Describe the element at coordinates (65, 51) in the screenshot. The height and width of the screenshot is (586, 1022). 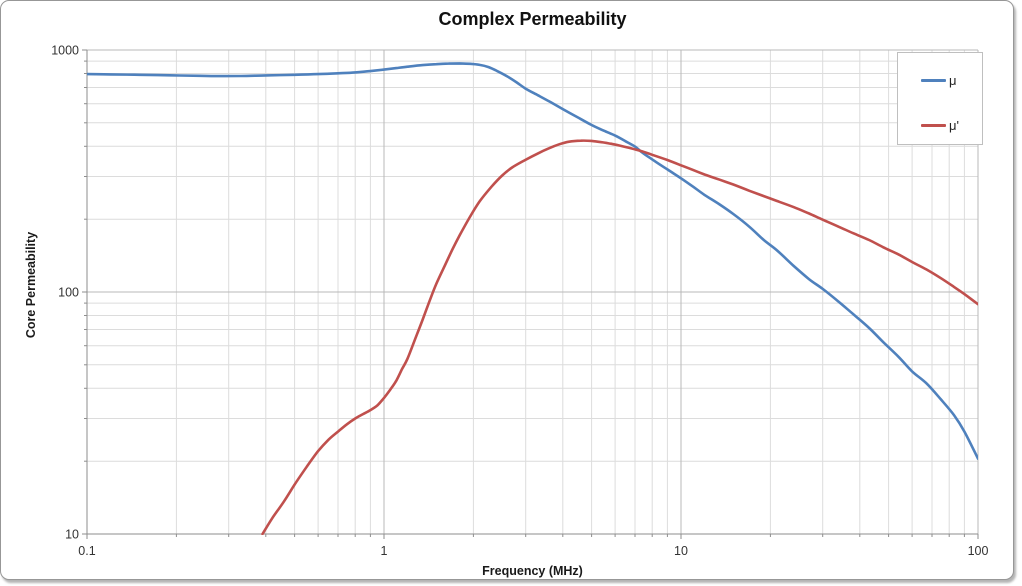
I see `svg-text: 1000` at that location.